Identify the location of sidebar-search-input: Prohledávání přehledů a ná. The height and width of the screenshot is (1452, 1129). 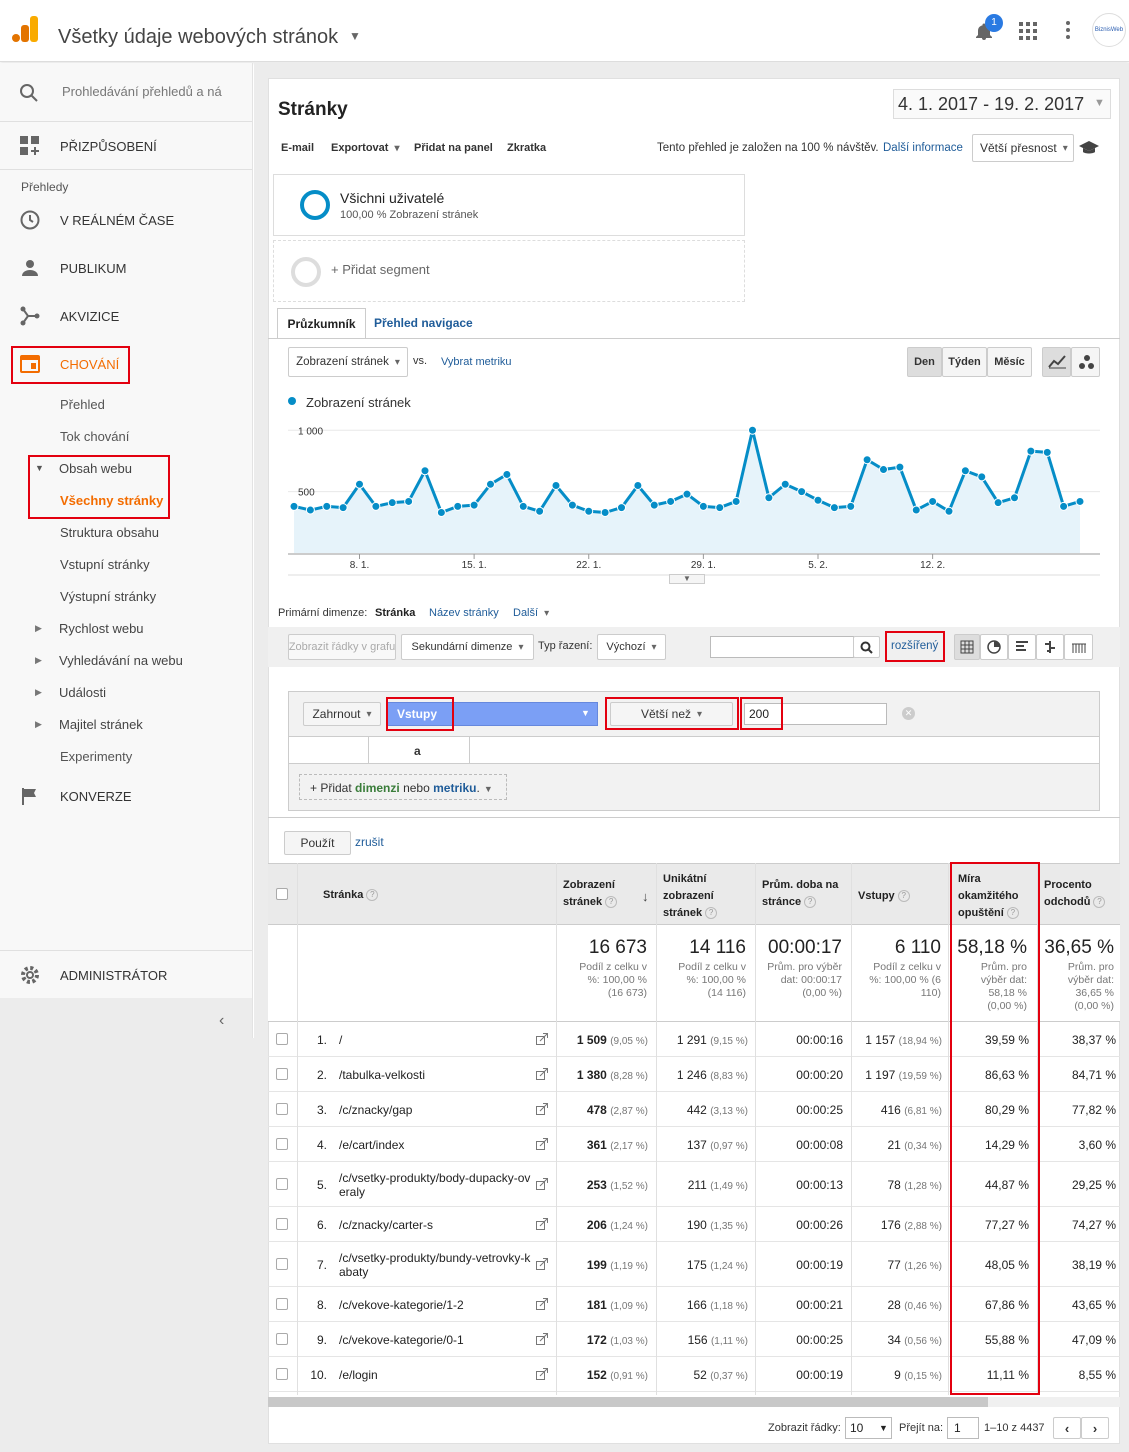
(142, 91).